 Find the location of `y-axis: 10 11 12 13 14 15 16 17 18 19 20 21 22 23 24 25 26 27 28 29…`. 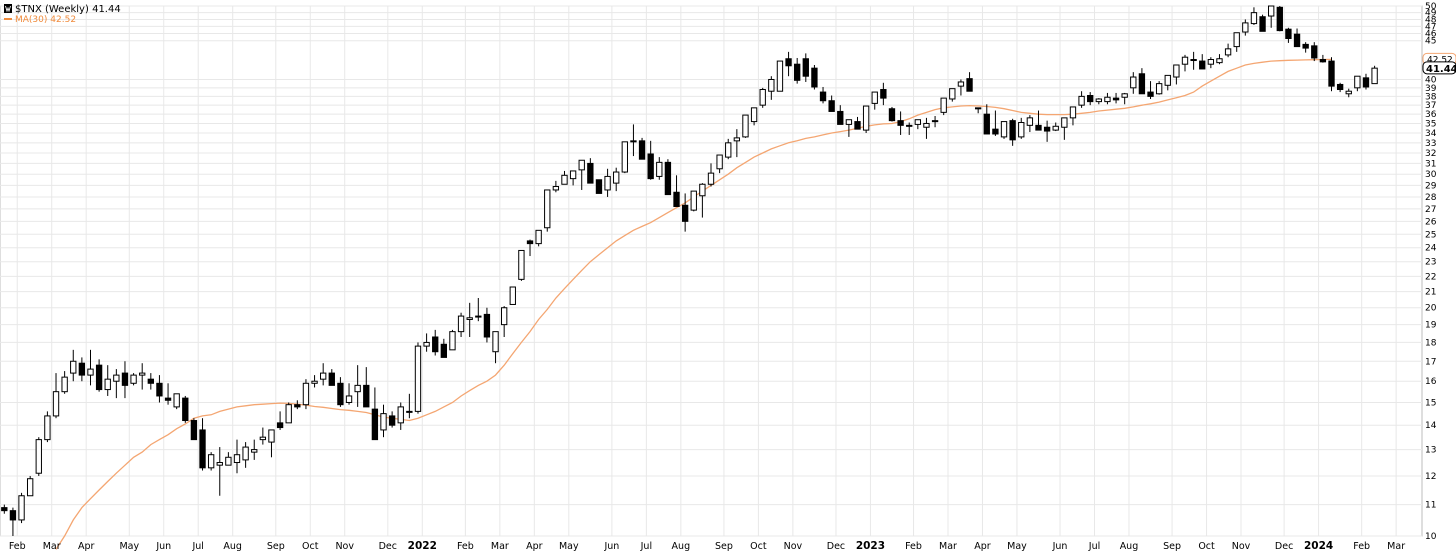

y-axis: 10 11 12 13 14 15 16 17 18 19 20 21 22 23 24 25 26 27 28 29… is located at coordinates (1431, 272).